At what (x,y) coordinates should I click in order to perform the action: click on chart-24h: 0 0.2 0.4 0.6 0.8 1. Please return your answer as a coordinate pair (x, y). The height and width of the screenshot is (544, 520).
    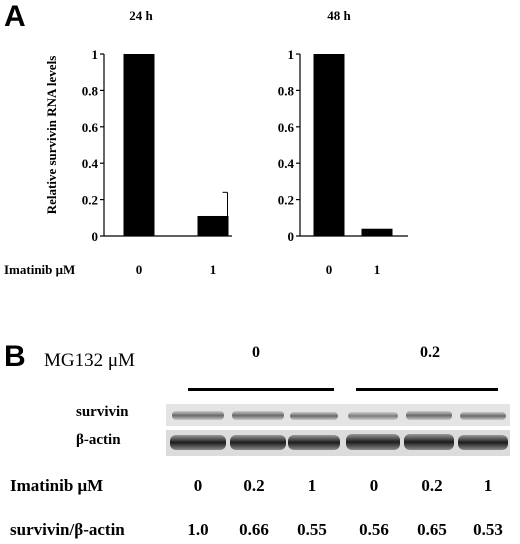
    Looking at the image, I should click on (157, 145).